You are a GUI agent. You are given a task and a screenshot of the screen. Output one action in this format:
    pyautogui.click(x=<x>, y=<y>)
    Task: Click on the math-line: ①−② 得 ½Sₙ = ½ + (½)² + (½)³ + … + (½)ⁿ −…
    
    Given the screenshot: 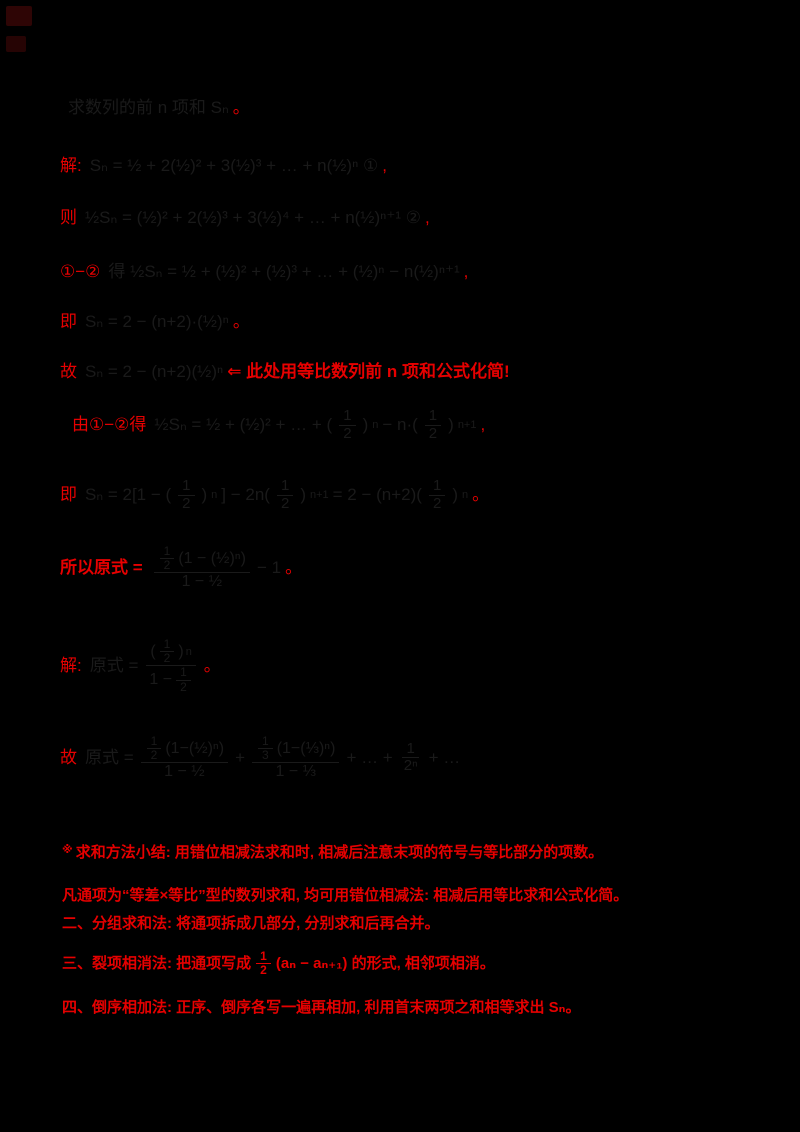 What is the action you would take?
    pyautogui.click(x=264, y=272)
    